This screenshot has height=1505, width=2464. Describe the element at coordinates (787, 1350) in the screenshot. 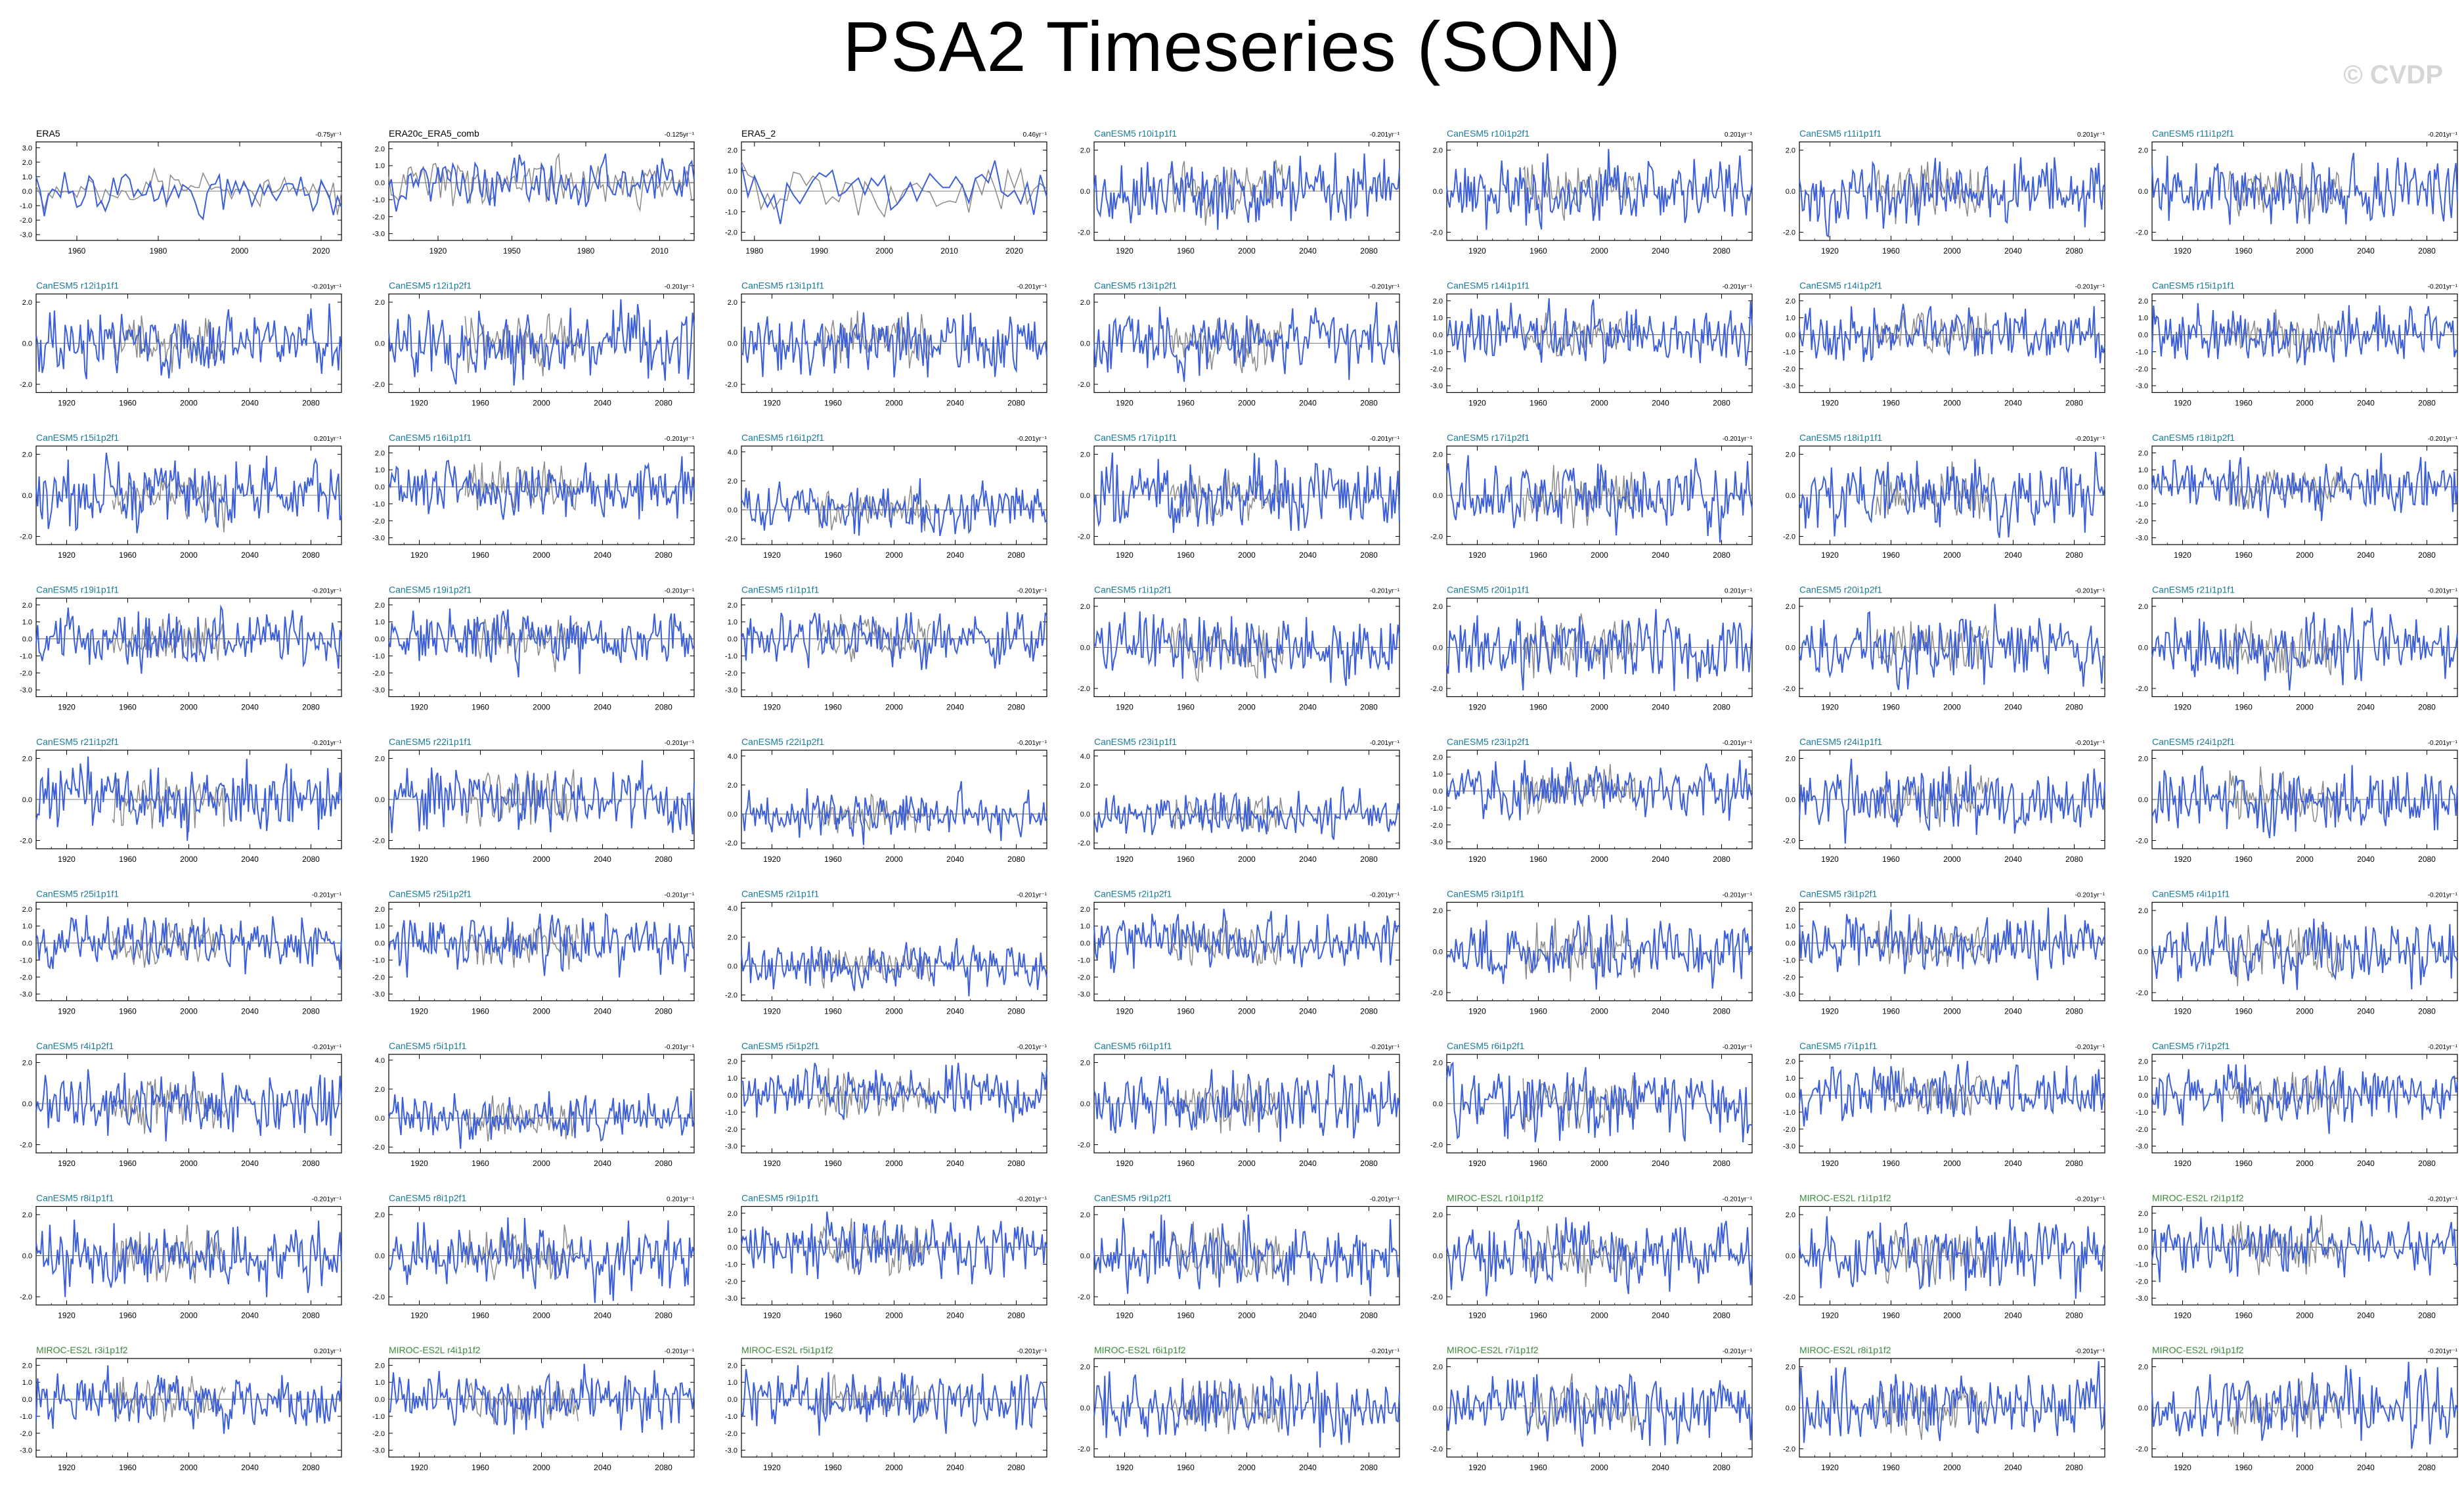

I see `panel-title: MIROC-ES2L r5i1p1f2` at that location.